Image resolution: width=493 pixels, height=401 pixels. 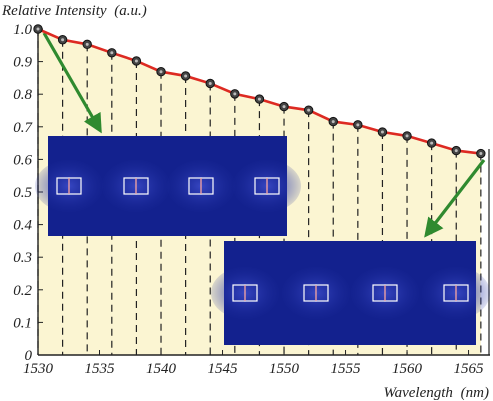 What do you see at coordinates (223, 369) in the screenshot?
I see `x-tick-label: 1545` at bounding box center [223, 369].